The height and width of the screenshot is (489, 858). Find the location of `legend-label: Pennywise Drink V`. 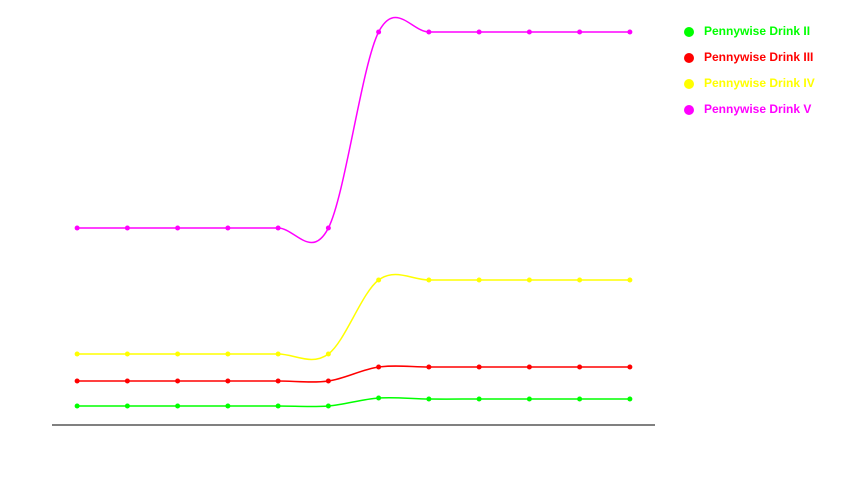

legend-label: Pennywise Drink V is located at coordinates (757, 109).